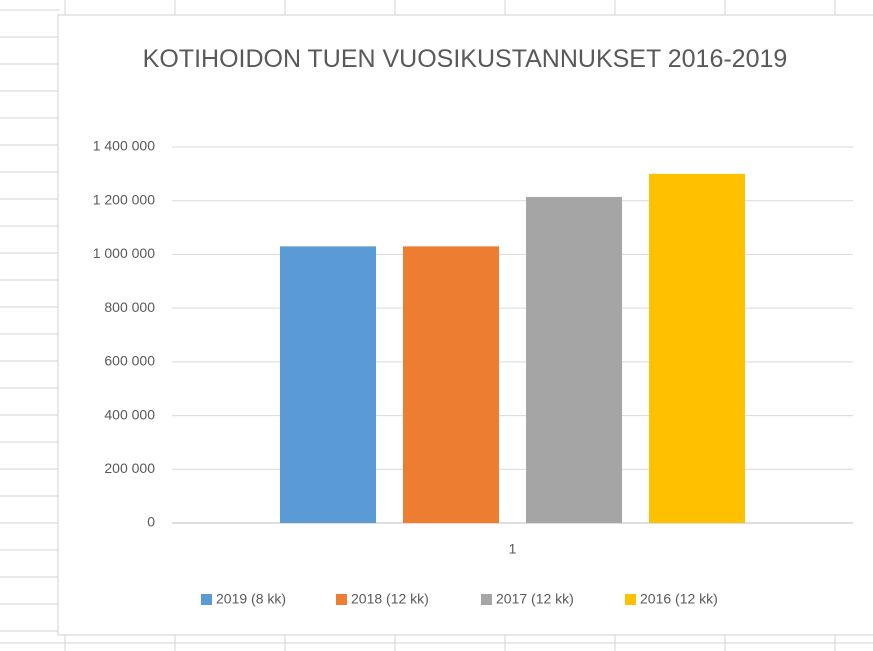 This screenshot has width=873, height=651. I want to click on legend-label: 2019 (8 kk), so click(251, 599).